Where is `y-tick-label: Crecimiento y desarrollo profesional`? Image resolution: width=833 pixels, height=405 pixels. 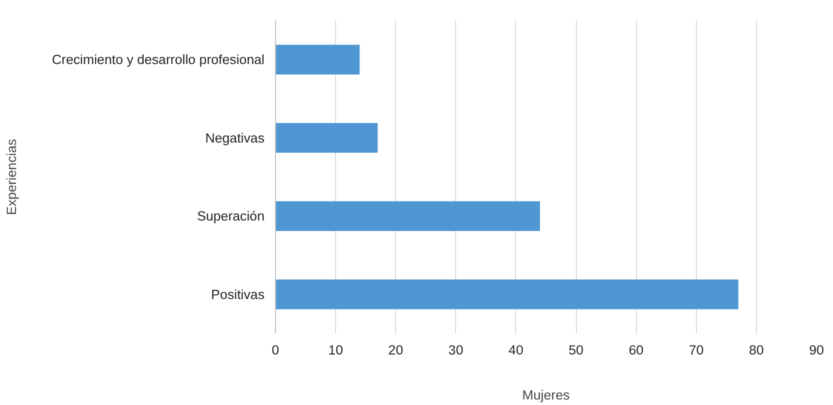
y-tick-label: Crecimiento y desarrollo profesional is located at coordinates (158, 60).